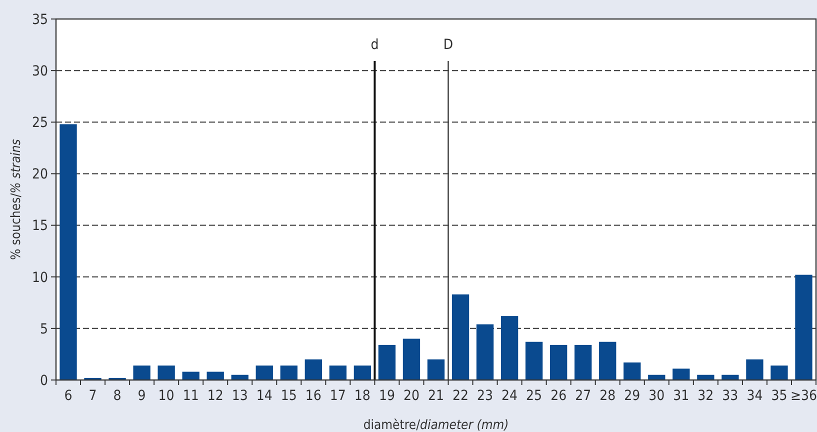  What do you see at coordinates (40, 226) in the screenshot?
I see `y-tick-label: 15` at bounding box center [40, 226].